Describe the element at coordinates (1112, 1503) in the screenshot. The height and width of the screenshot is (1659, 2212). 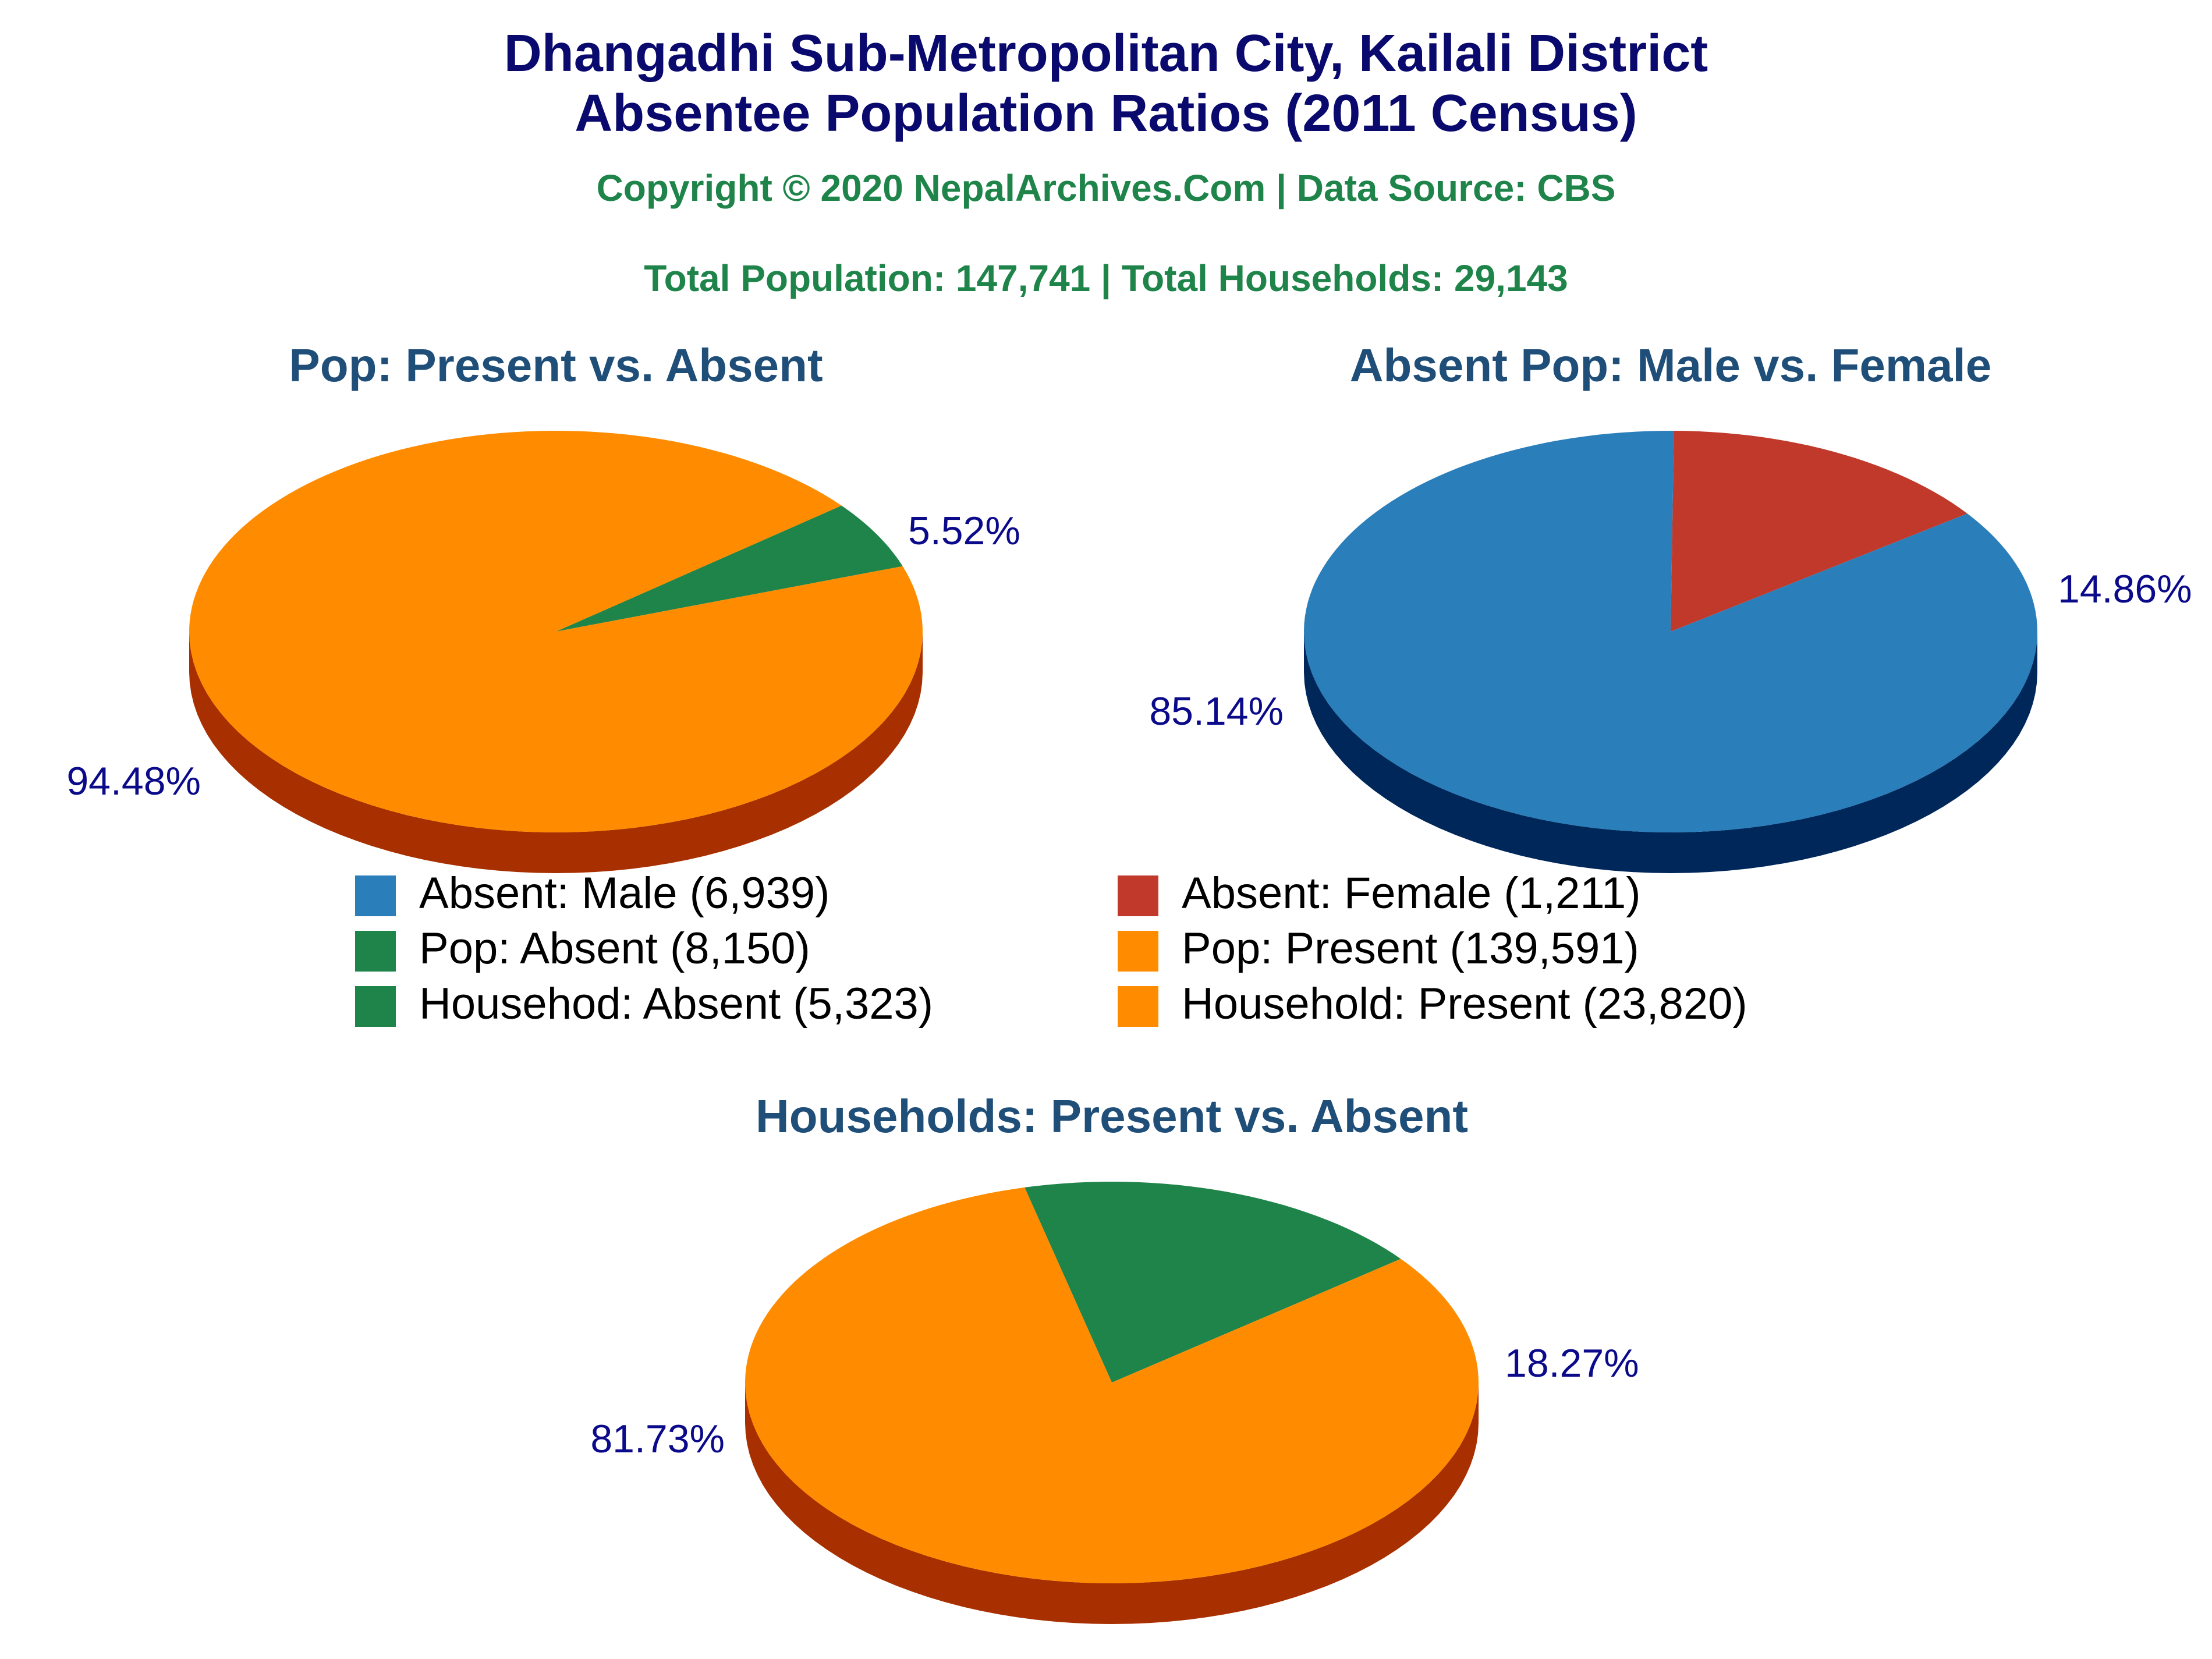
I see `pie-side-household-present` at that location.